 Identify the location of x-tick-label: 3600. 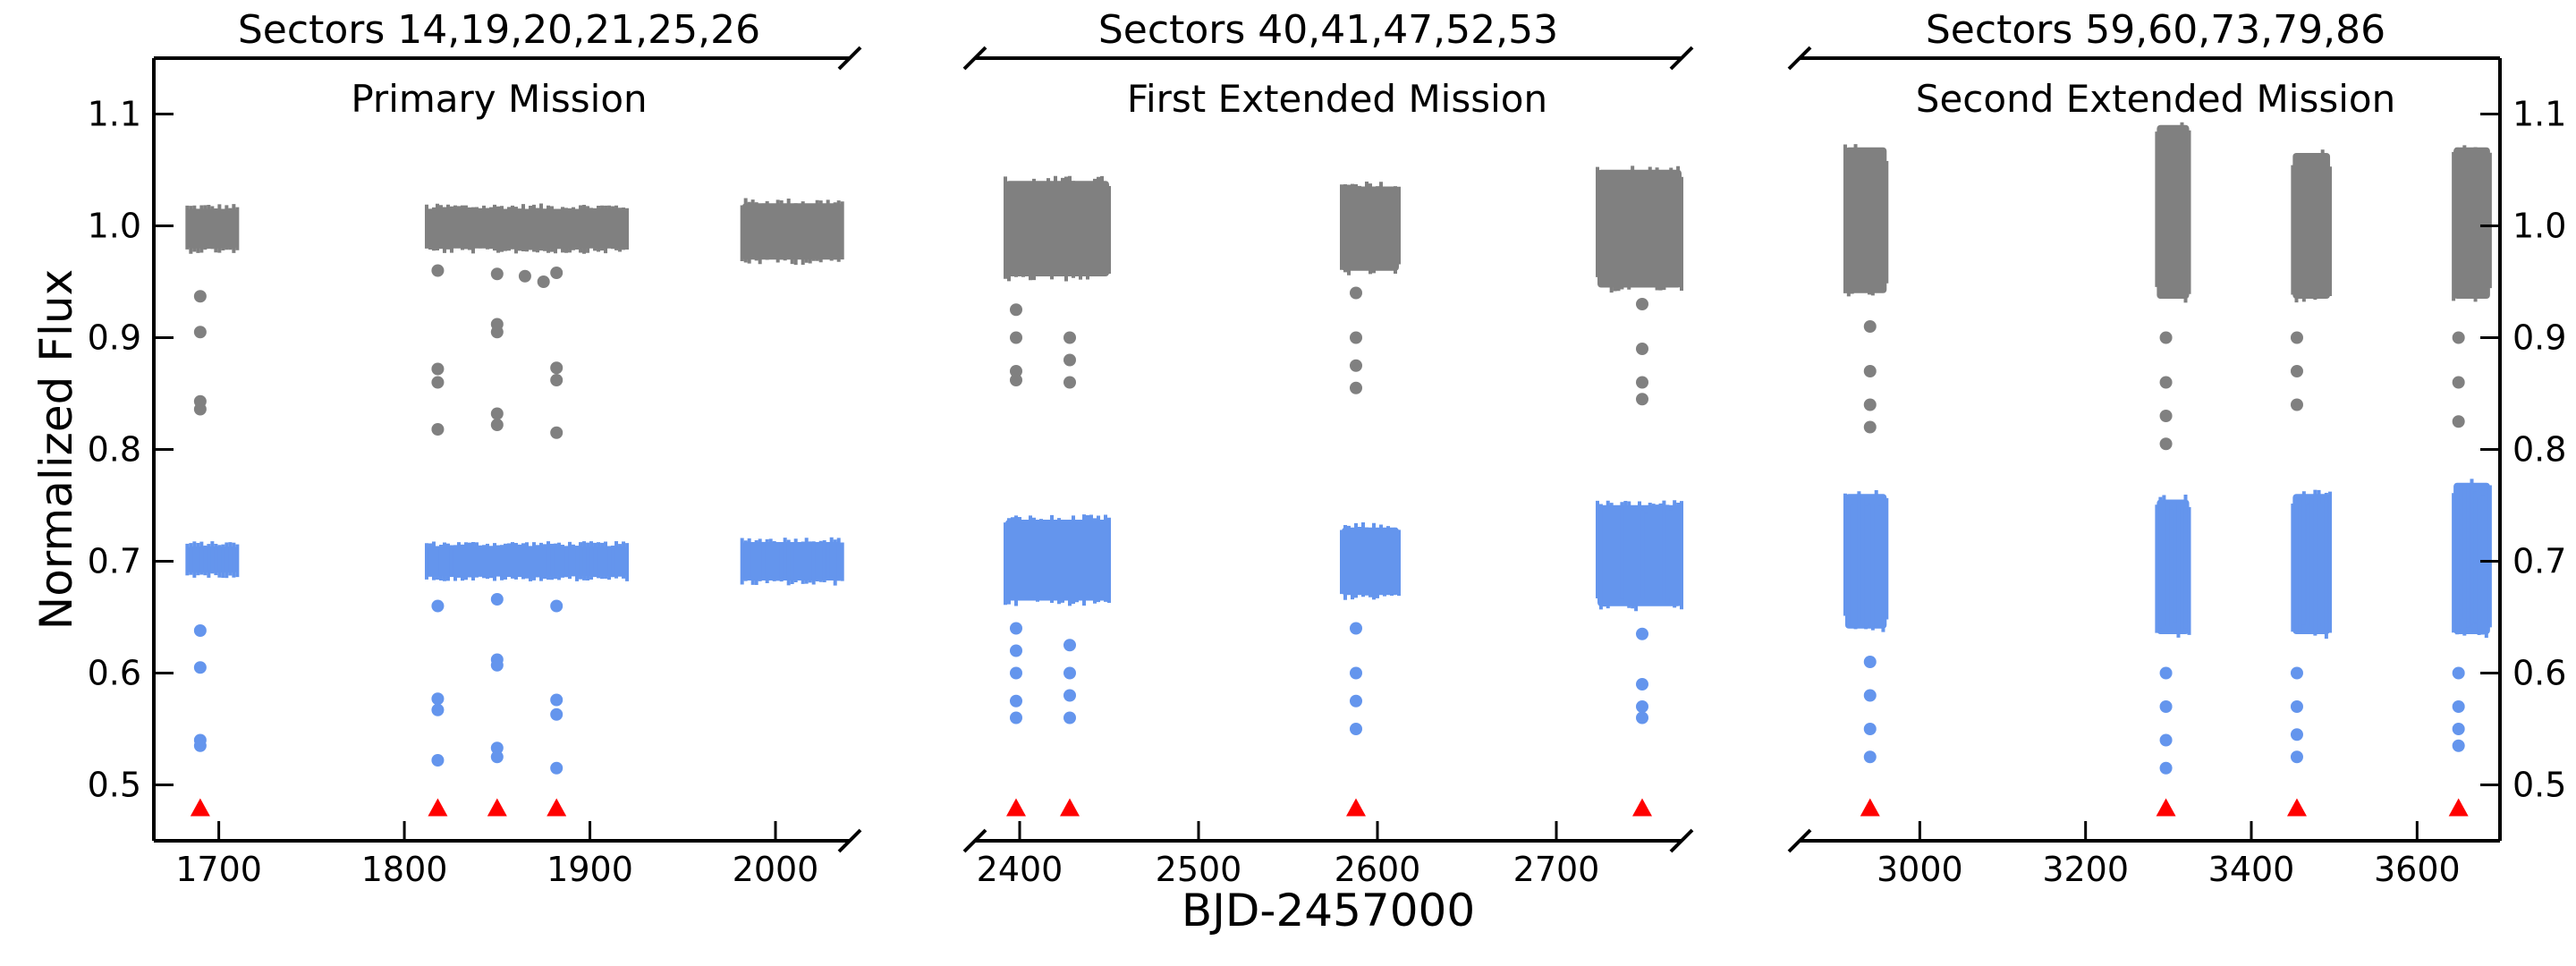
(2417, 869).